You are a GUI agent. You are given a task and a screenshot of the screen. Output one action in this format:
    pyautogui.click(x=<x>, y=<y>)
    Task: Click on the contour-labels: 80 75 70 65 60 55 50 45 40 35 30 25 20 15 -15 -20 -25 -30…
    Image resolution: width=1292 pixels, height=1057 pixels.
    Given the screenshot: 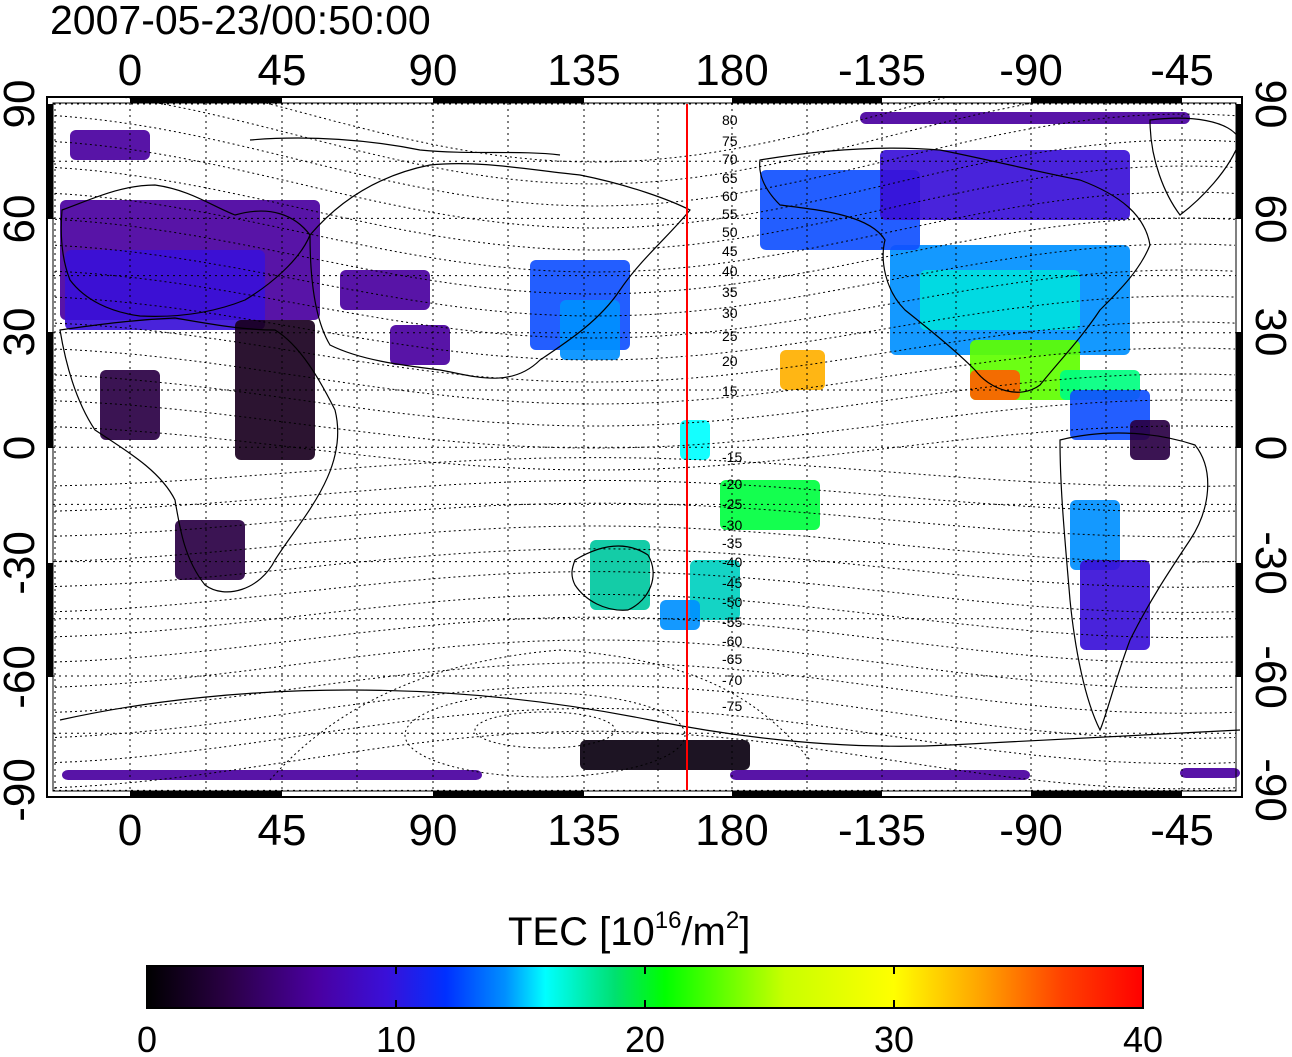 What is the action you would take?
    pyautogui.click(x=732, y=413)
    